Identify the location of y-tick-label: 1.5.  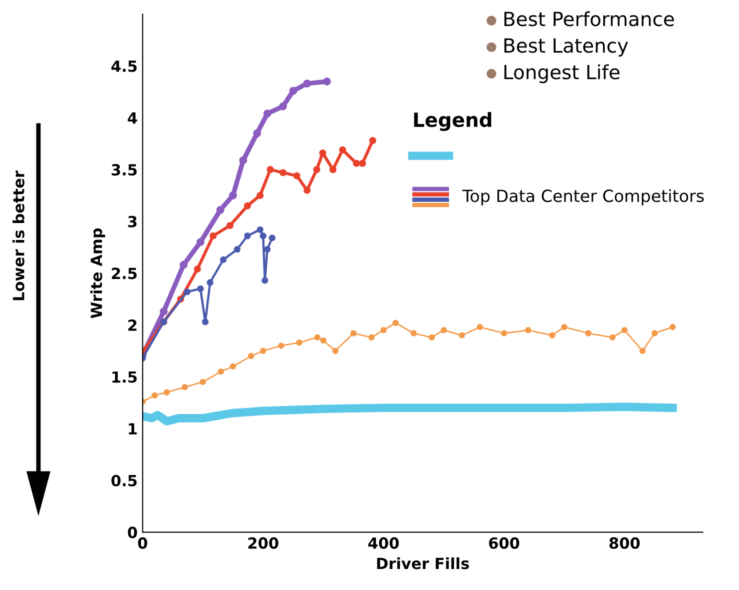
(124, 377).